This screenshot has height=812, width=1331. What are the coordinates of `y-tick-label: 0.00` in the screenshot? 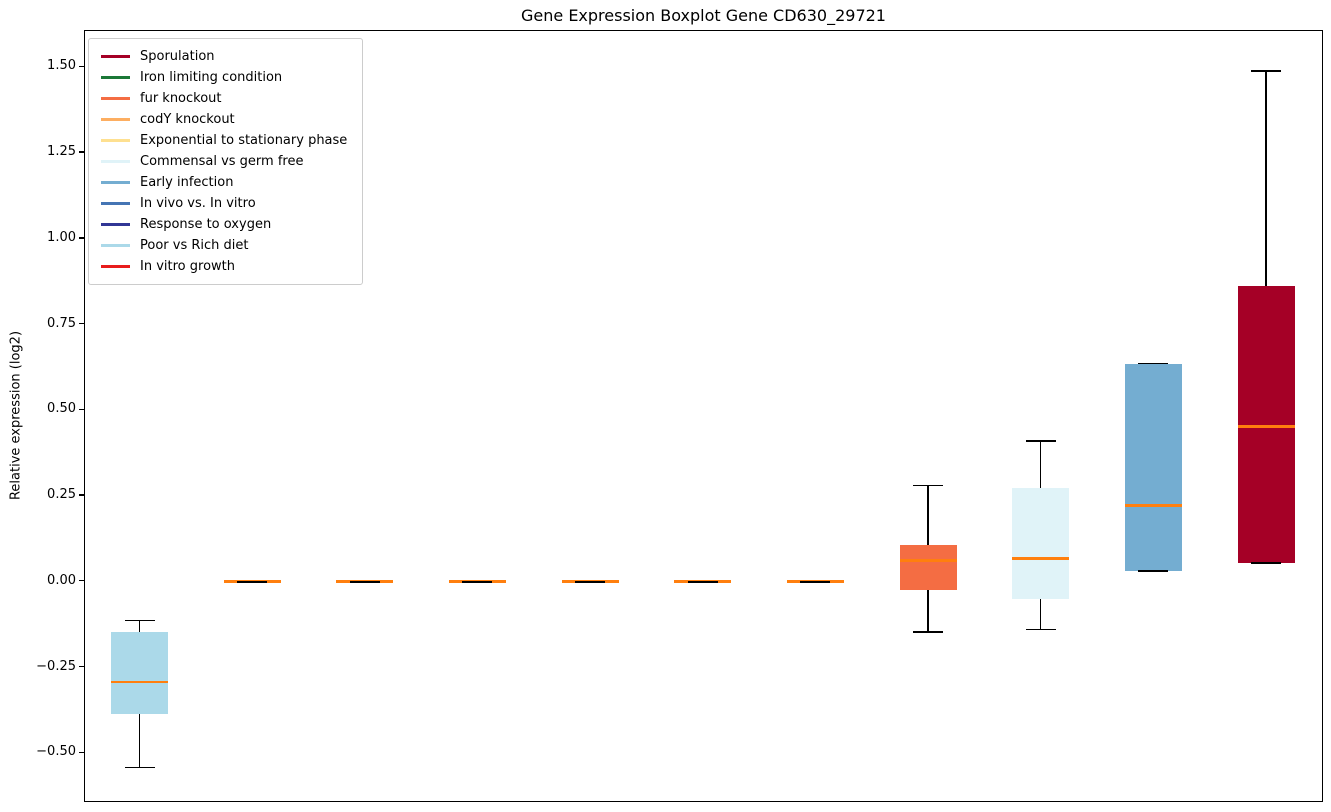 It's located at (61, 580).